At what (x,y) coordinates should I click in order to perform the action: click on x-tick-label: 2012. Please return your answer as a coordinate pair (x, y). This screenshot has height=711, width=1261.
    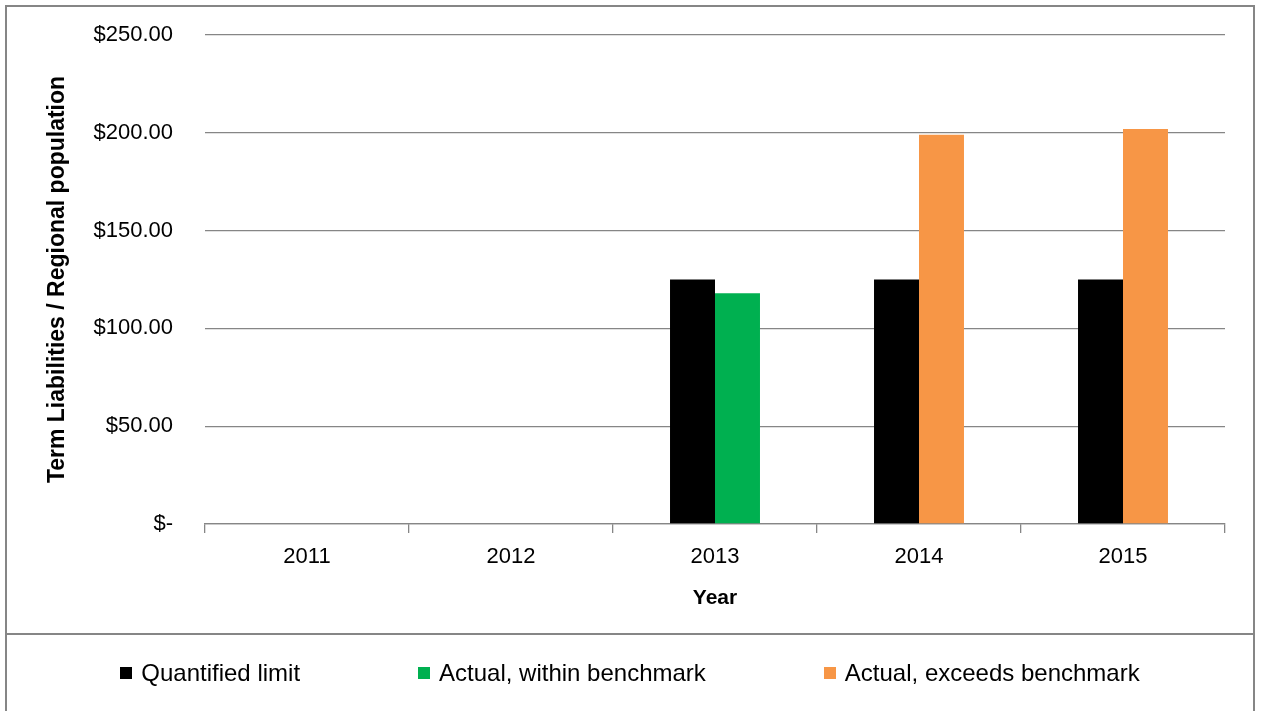
    Looking at the image, I should click on (511, 556).